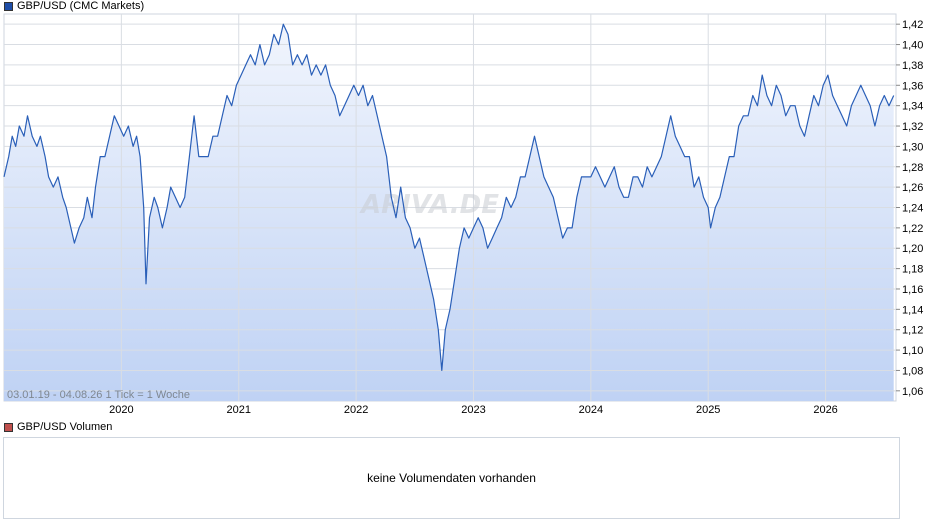  What do you see at coordinates (912, 229) in the screenshot?
I see `y-tick-label: 1,22` at bounding box center [912, 229].